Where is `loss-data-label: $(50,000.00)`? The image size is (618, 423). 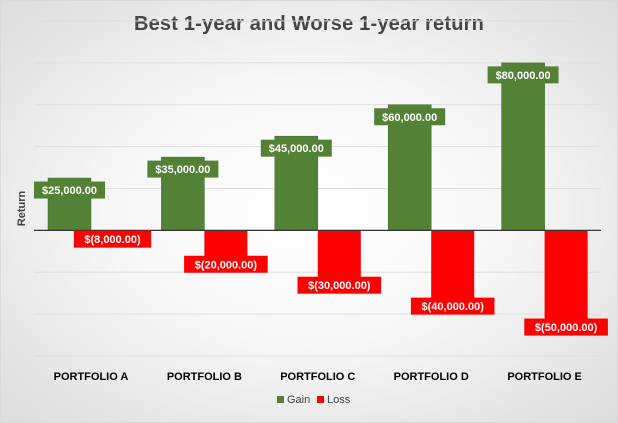
loss-data-label: $(50,000.00) is located at coordinates (566, 327).